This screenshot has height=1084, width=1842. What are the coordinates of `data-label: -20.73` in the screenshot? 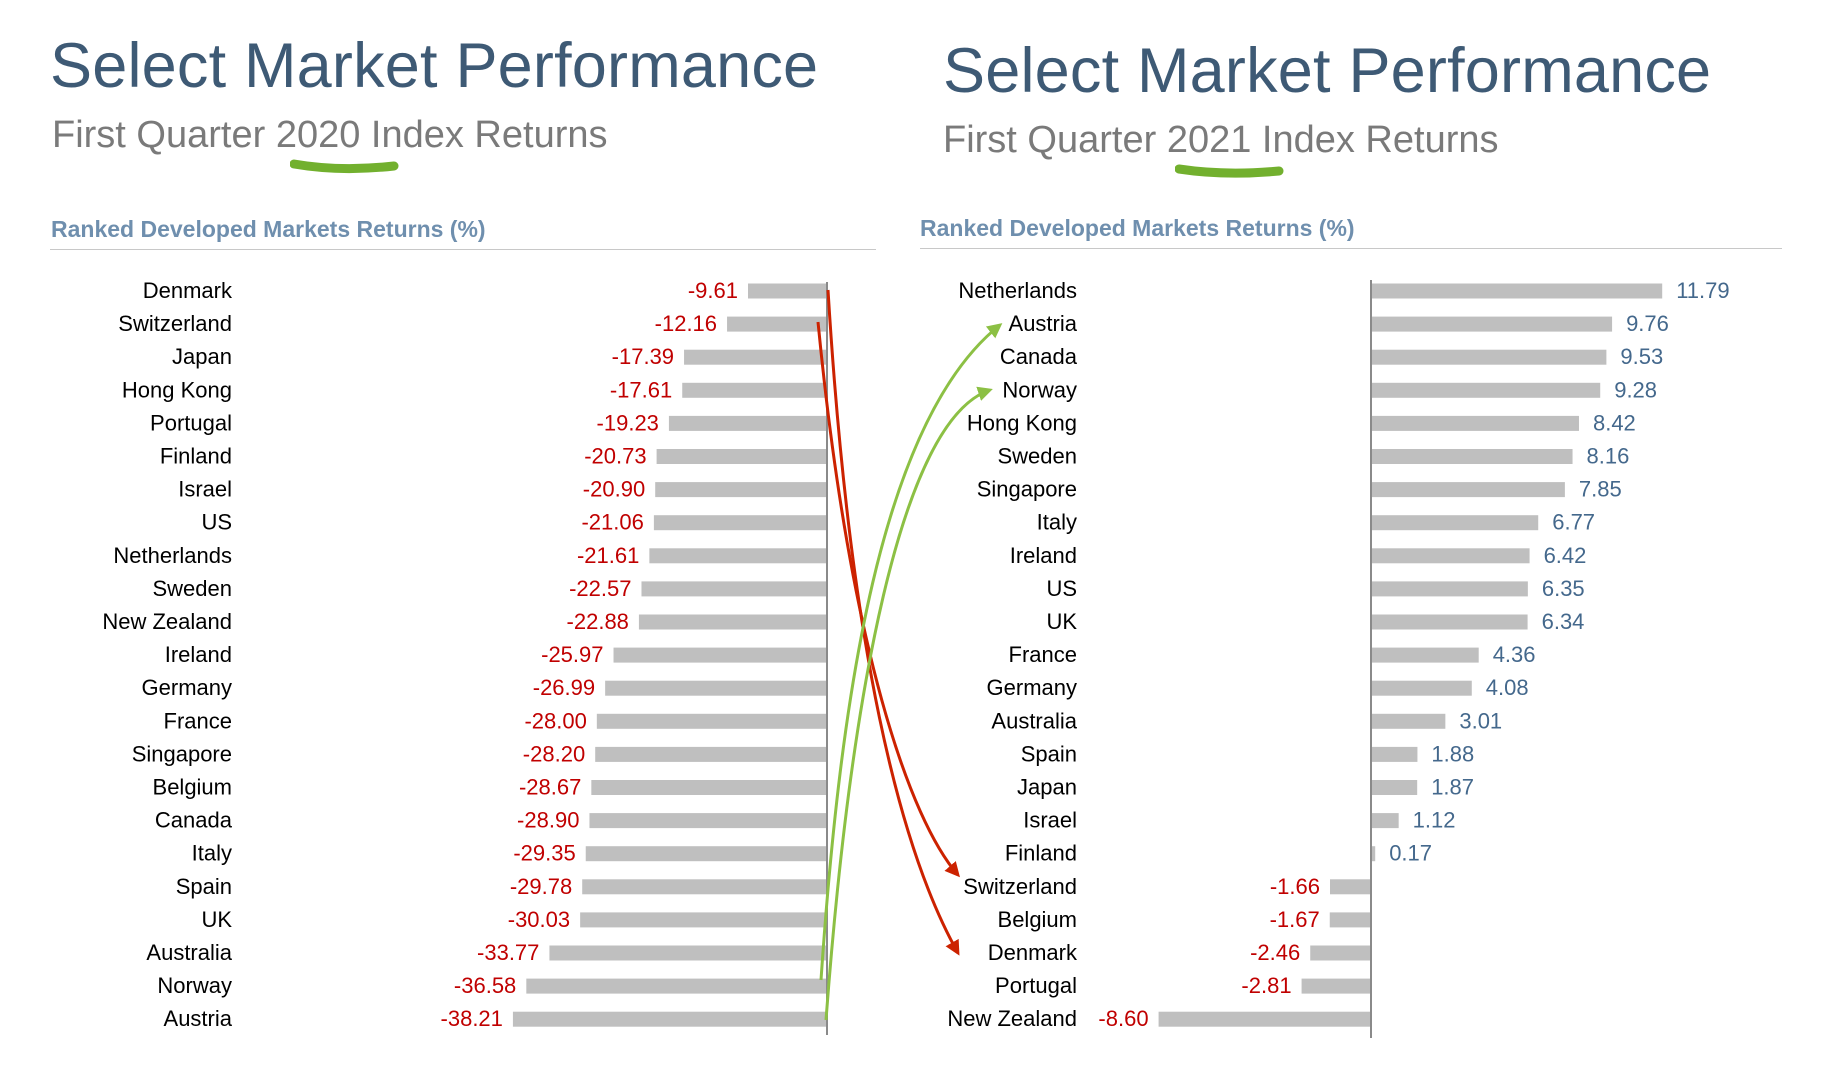 It's located at (615, 456).